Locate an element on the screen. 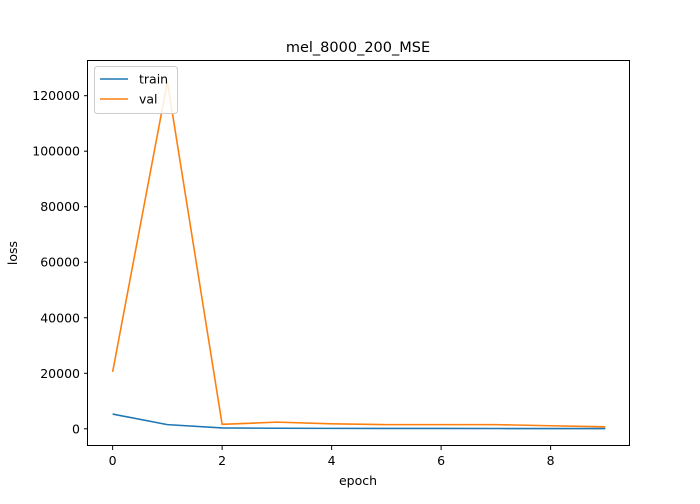 The image size is (700, 504). y-axis-ticks: 0 20000 40000 60000 80000 100000 120000 is located at coordinates (60, 262).